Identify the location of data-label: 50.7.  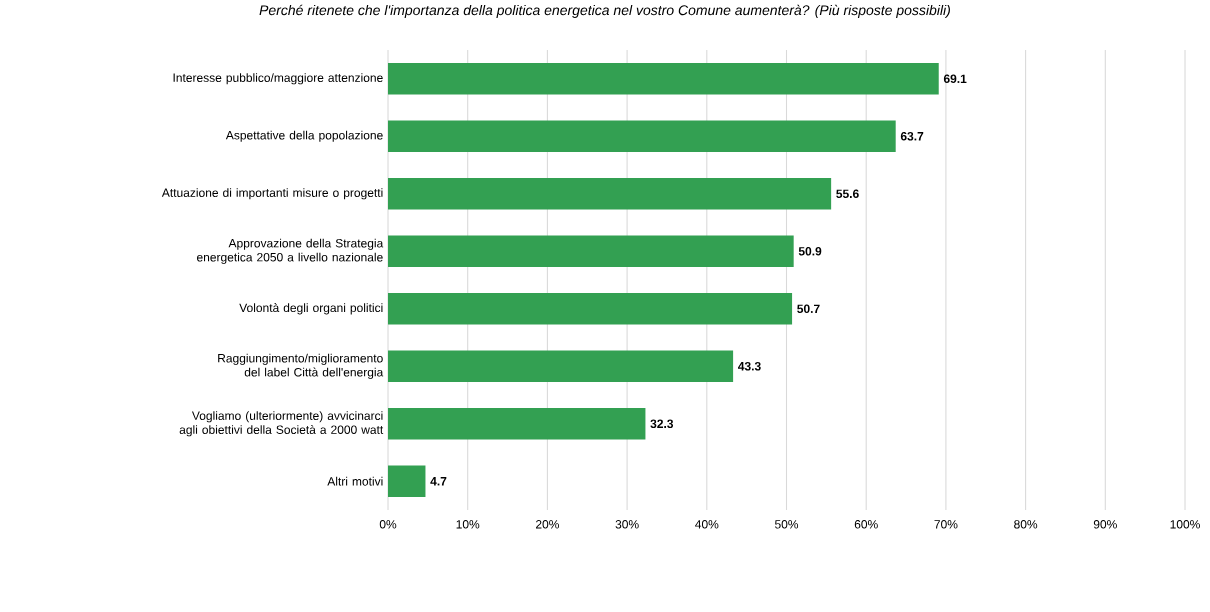
(808, 309).